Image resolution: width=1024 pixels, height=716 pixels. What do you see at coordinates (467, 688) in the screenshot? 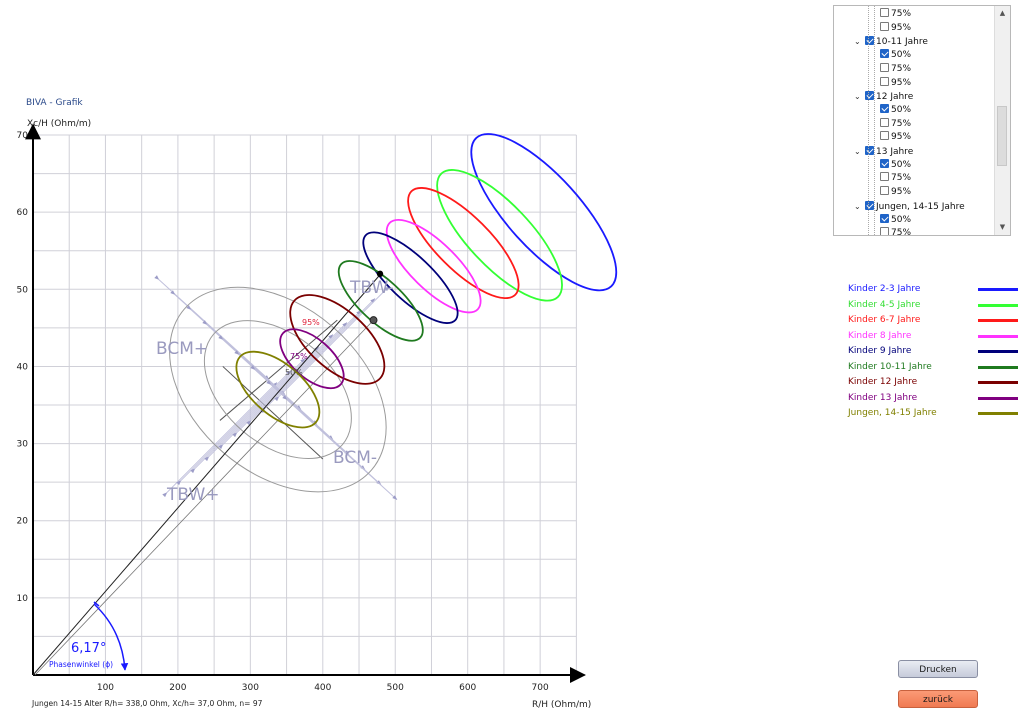
I see `x-tick-label: 600` at bounding box center [467, 688].